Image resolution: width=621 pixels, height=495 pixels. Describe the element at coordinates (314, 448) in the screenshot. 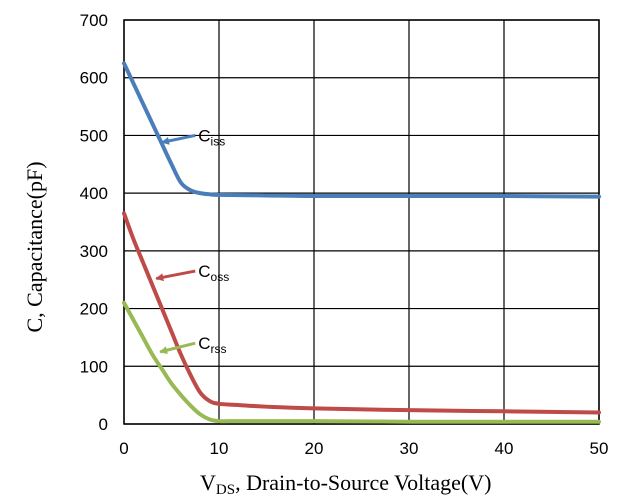

I see `x-tick-label: 20` at that location.